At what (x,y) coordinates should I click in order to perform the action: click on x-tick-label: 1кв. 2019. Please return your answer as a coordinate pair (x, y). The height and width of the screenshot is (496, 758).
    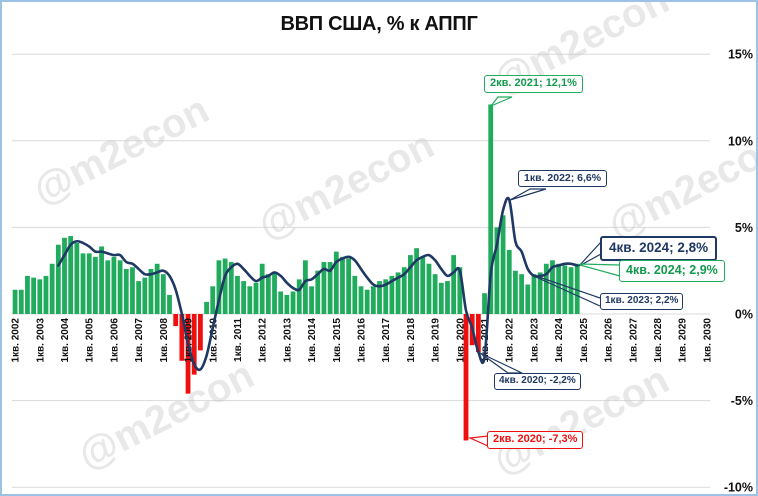
    Looking at the image, I should click on (436, 340).